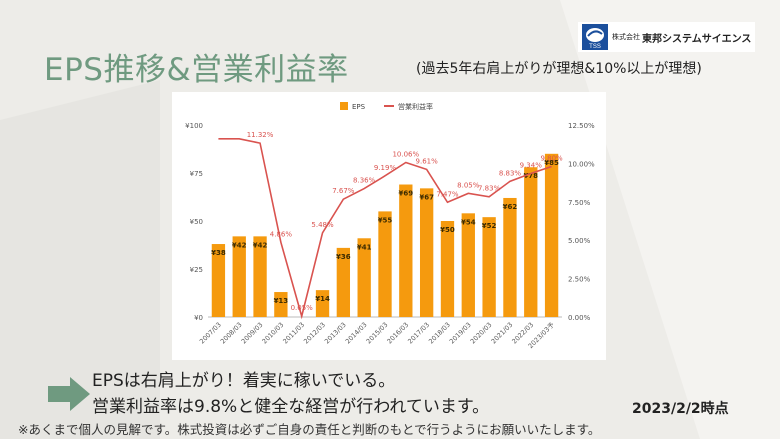 Image resolution: width=780 pixels, height=439 pixels. I want to click on as-of-date: 2023/2/2時点, so click(680, 409).